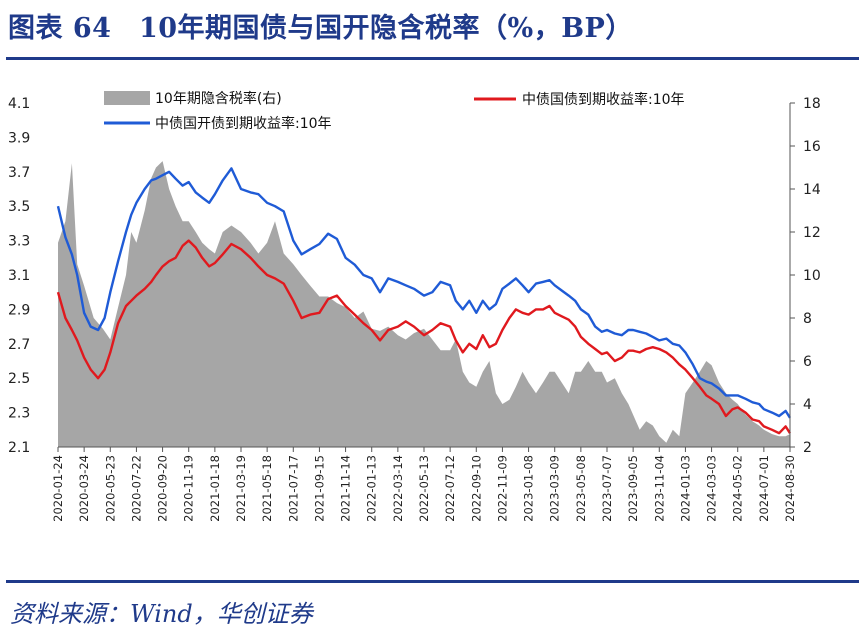  I want to click on x-tick-label: 2023-03-09, so click(555, 488).